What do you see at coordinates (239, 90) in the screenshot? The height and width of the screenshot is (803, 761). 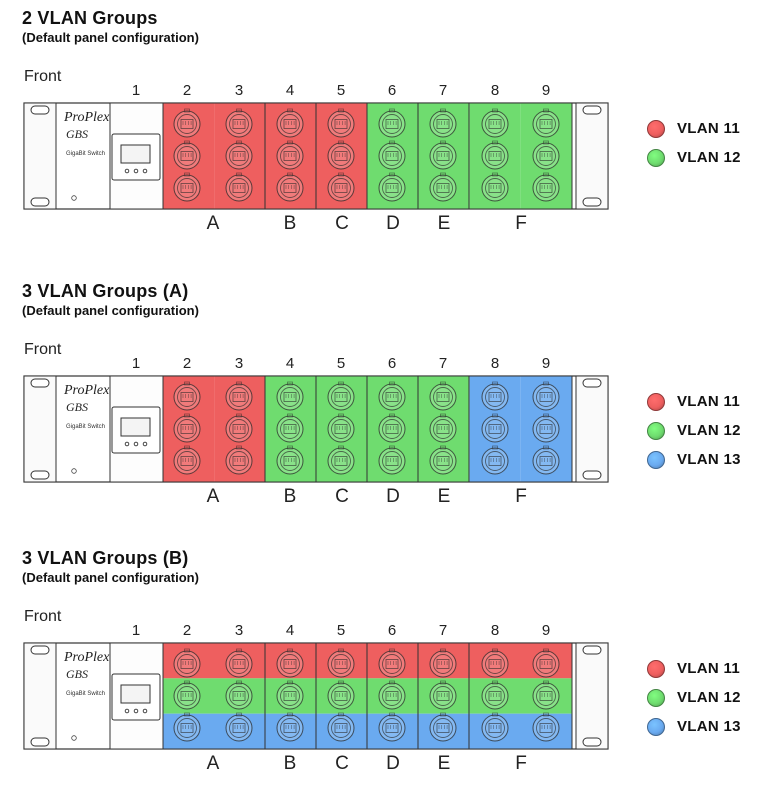 I see `column-number: 3` at bounding box center [239, 90].